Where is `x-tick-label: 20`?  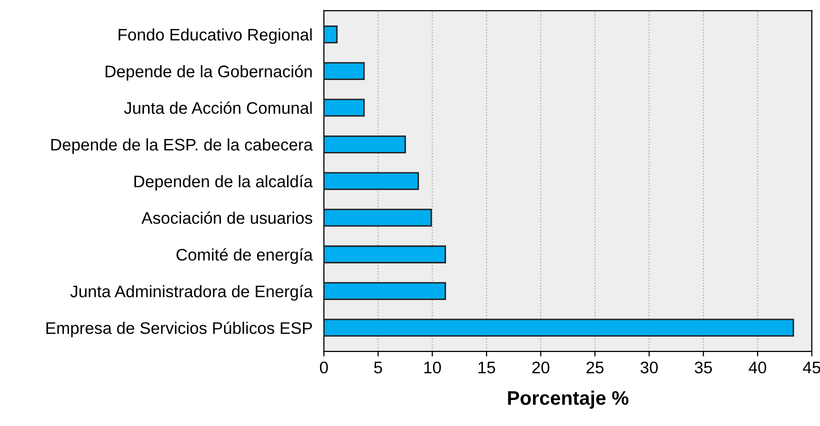 x-tick-label: 20 is located at coordinates (541, 368).